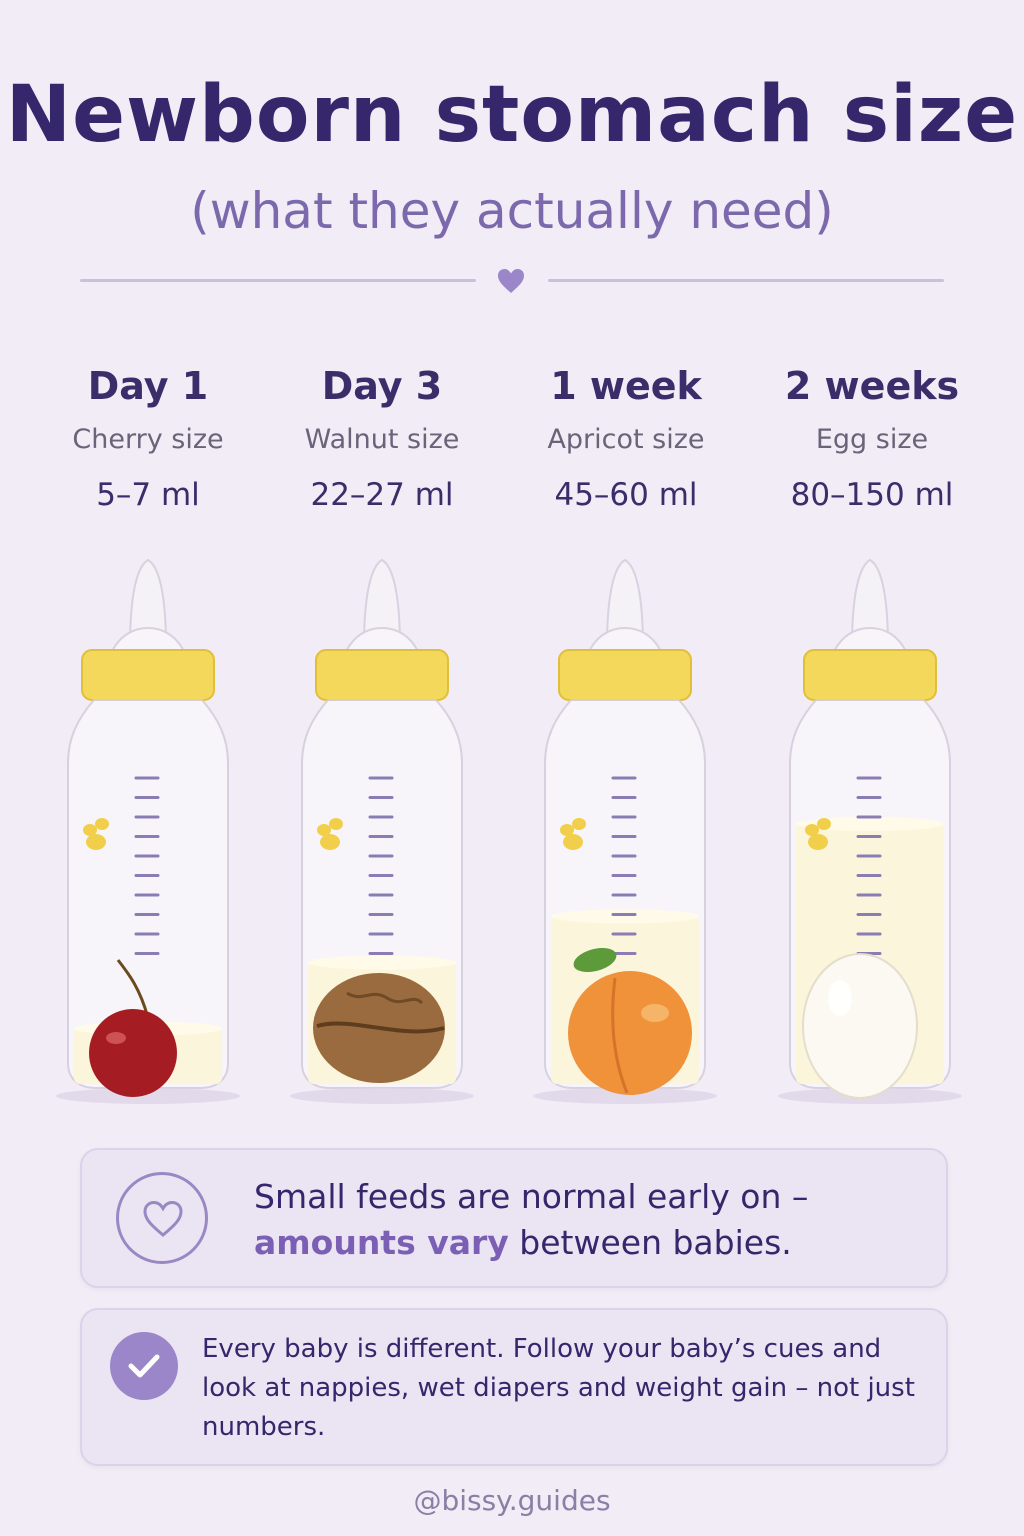 The width and height of the screenshot is (1024, 1536). I want to click on walnut-icon, so click(379, 1028).